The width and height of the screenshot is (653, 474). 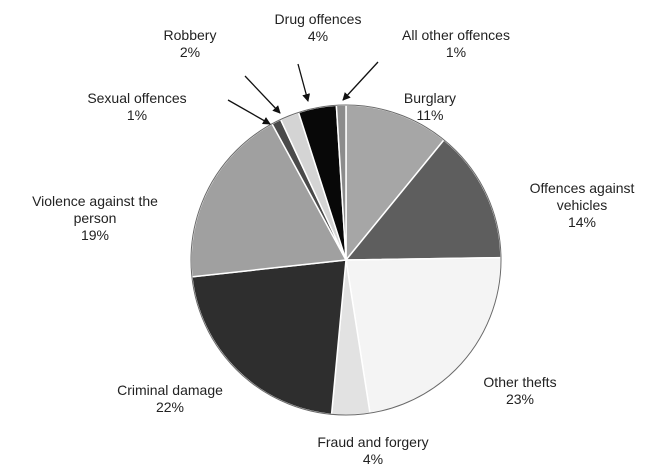 What do you see at coordinates (456, 52) in the screenshot?
I see `slice-value-all-other-offences: 1%` at bounding box center [456, 52].